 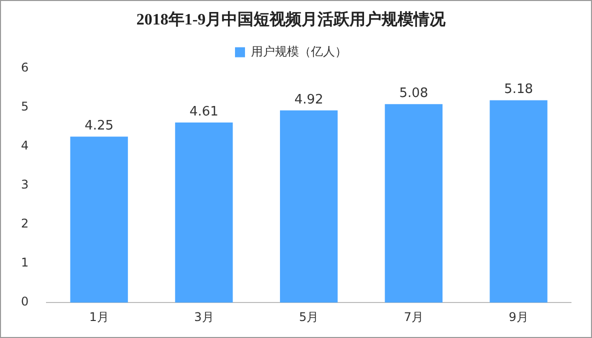 What do you see at coordinates (24, 145) in the screenshot?
I see `y-tick-label: 4` at bounding box center [24, 145].